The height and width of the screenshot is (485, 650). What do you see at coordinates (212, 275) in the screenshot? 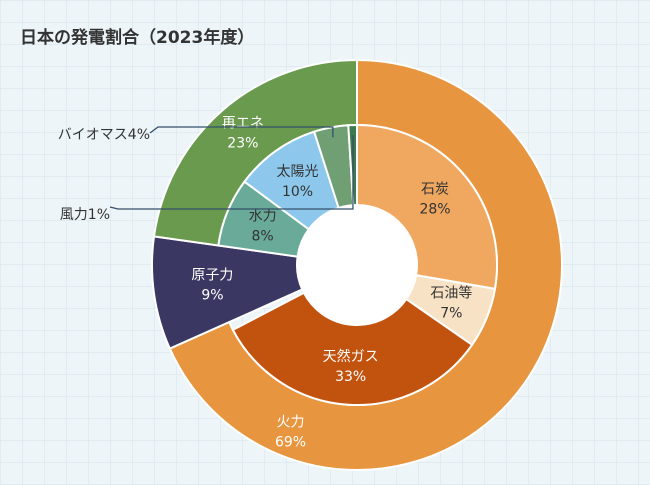
I see `slice-label: 原子力` at bounding box center [212, 275].